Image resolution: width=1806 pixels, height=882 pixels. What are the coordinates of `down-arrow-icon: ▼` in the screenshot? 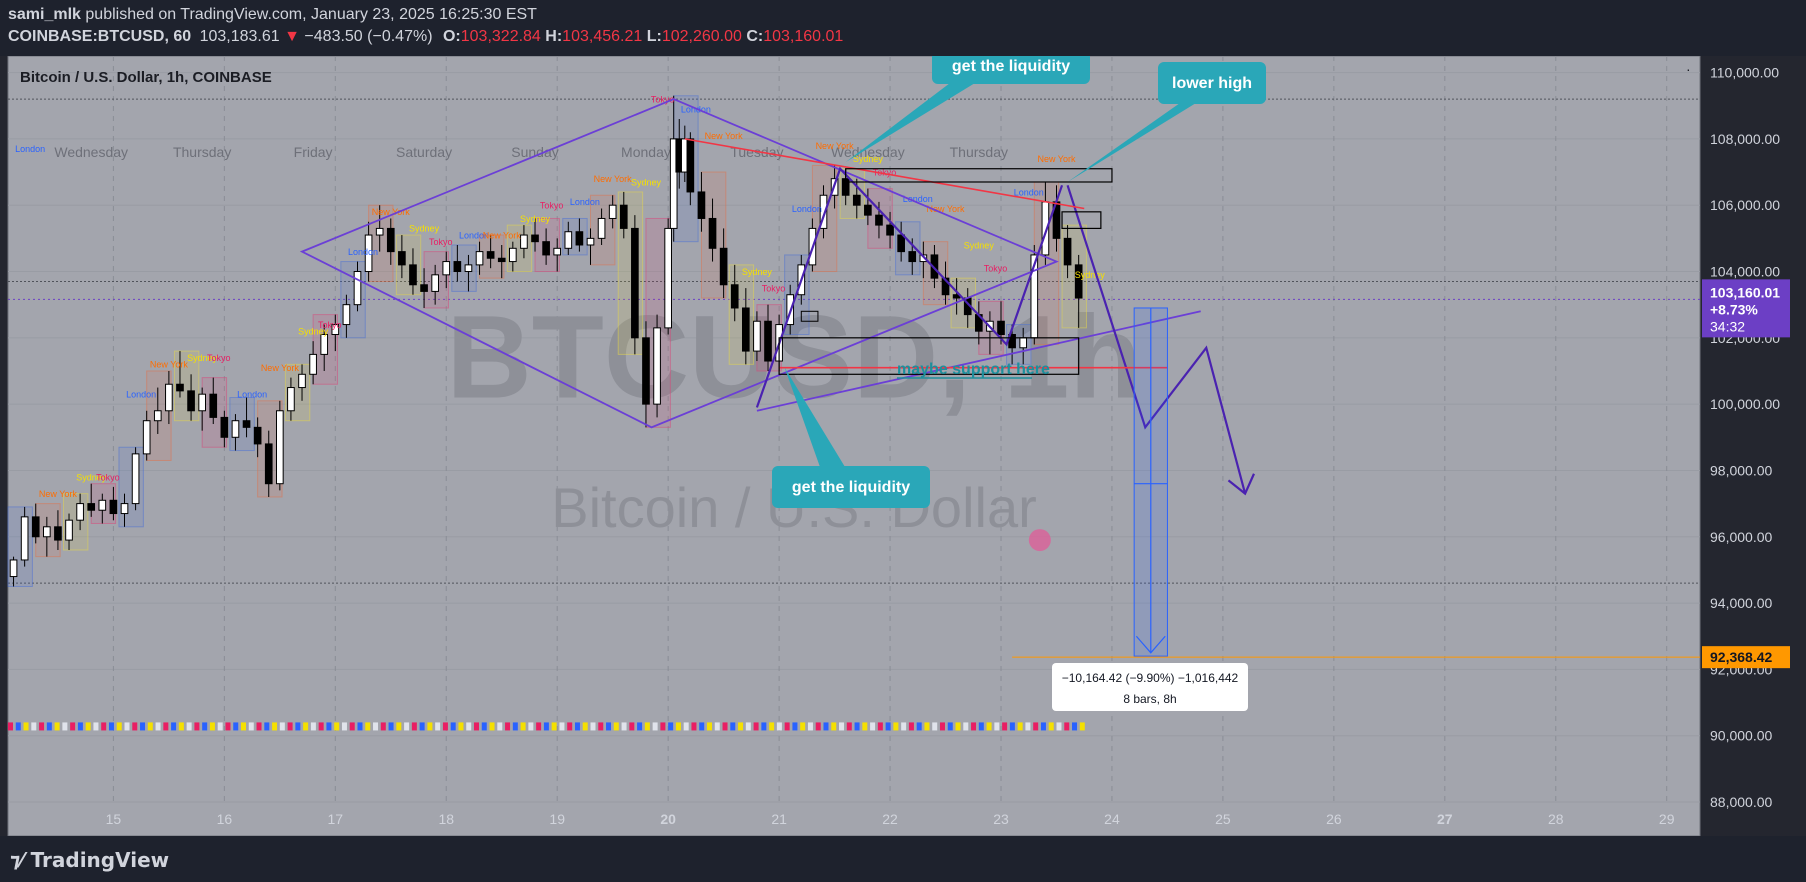 It's located at (292, 36).